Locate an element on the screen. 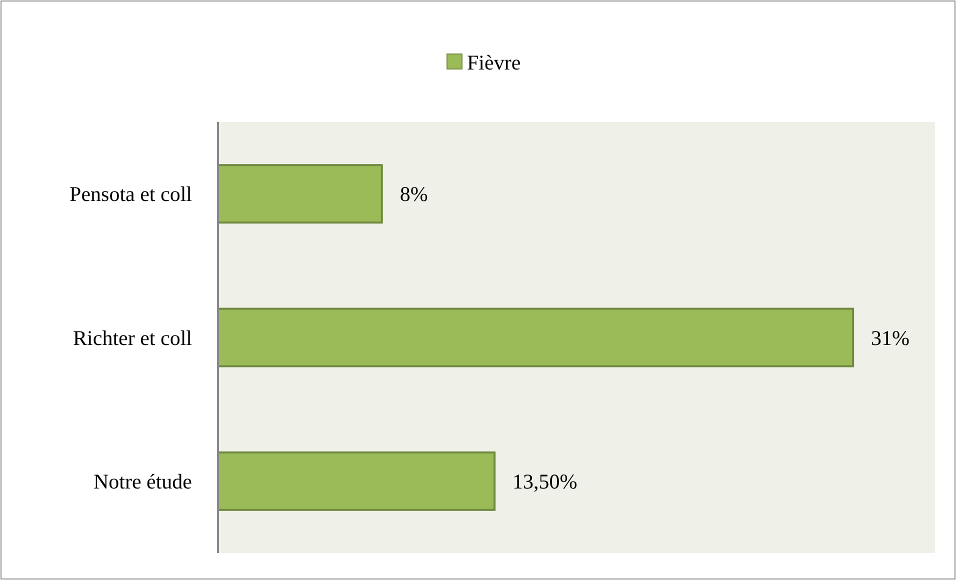 This screenshot has height=580, width=956. y-tick-label: Richter et coll is located at coordinates (132, 338).